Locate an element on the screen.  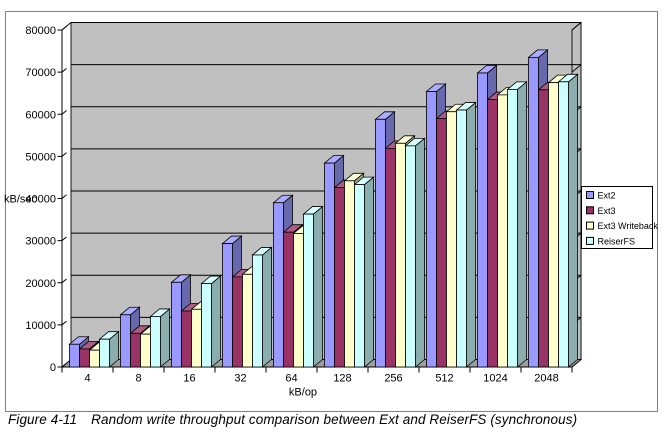
bar-ext3-2048 is located at coordinates (543, 228).